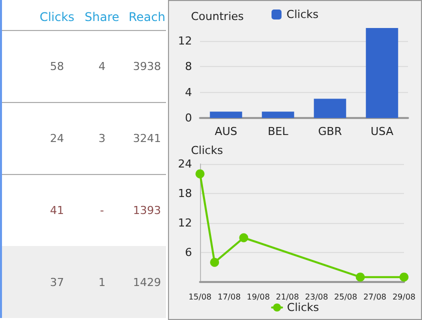 The width and height of the screenshot is (422, 320). What do you see at coordinates (147, 282) in the screenshot?
I see `text: 1429` at bounding box center [147, 282].